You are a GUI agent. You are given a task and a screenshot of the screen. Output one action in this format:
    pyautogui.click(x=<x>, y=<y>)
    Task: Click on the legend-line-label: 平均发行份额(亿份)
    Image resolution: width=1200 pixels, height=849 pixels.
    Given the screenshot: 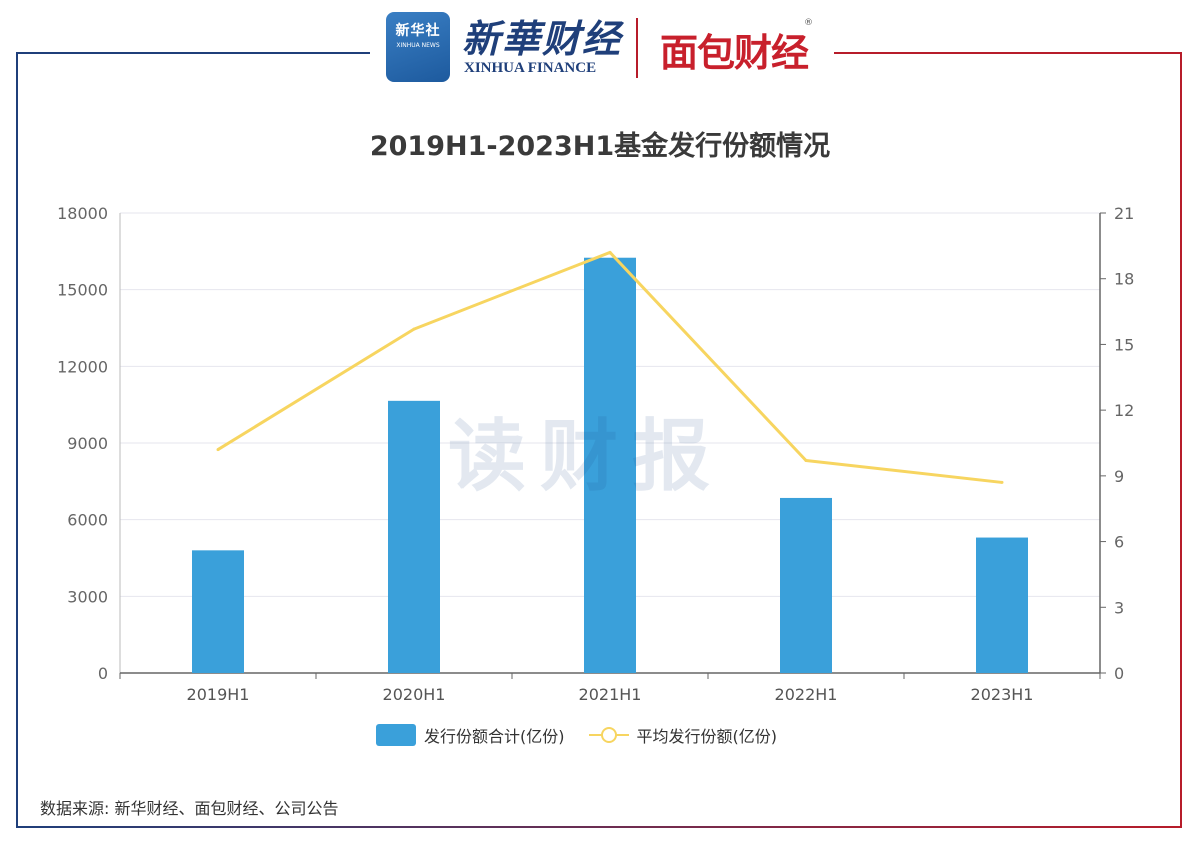 What is the action you would take?
    pyautogui.click(x=707, y=736)
    